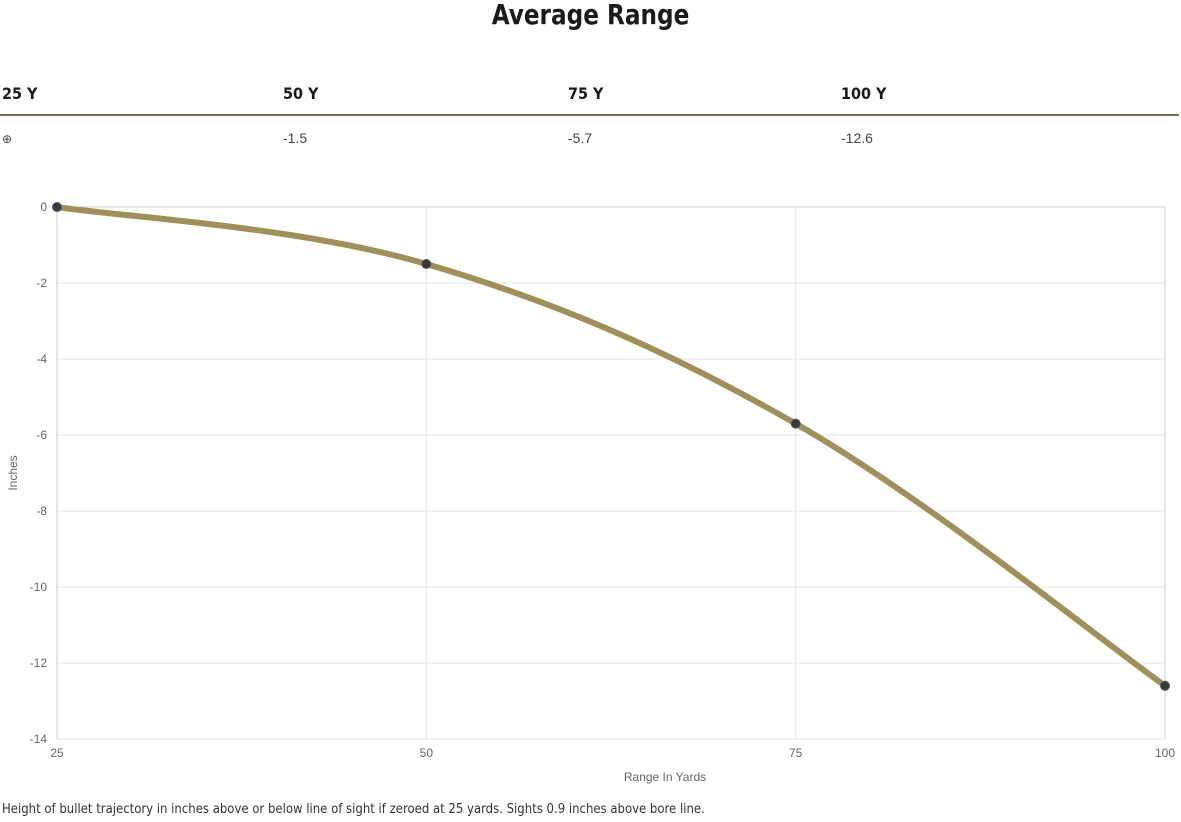  What do you see at coordinates (43, 207) in the screenshot?
I see `y-tick-label: 0` at bounding box center [43, 207].